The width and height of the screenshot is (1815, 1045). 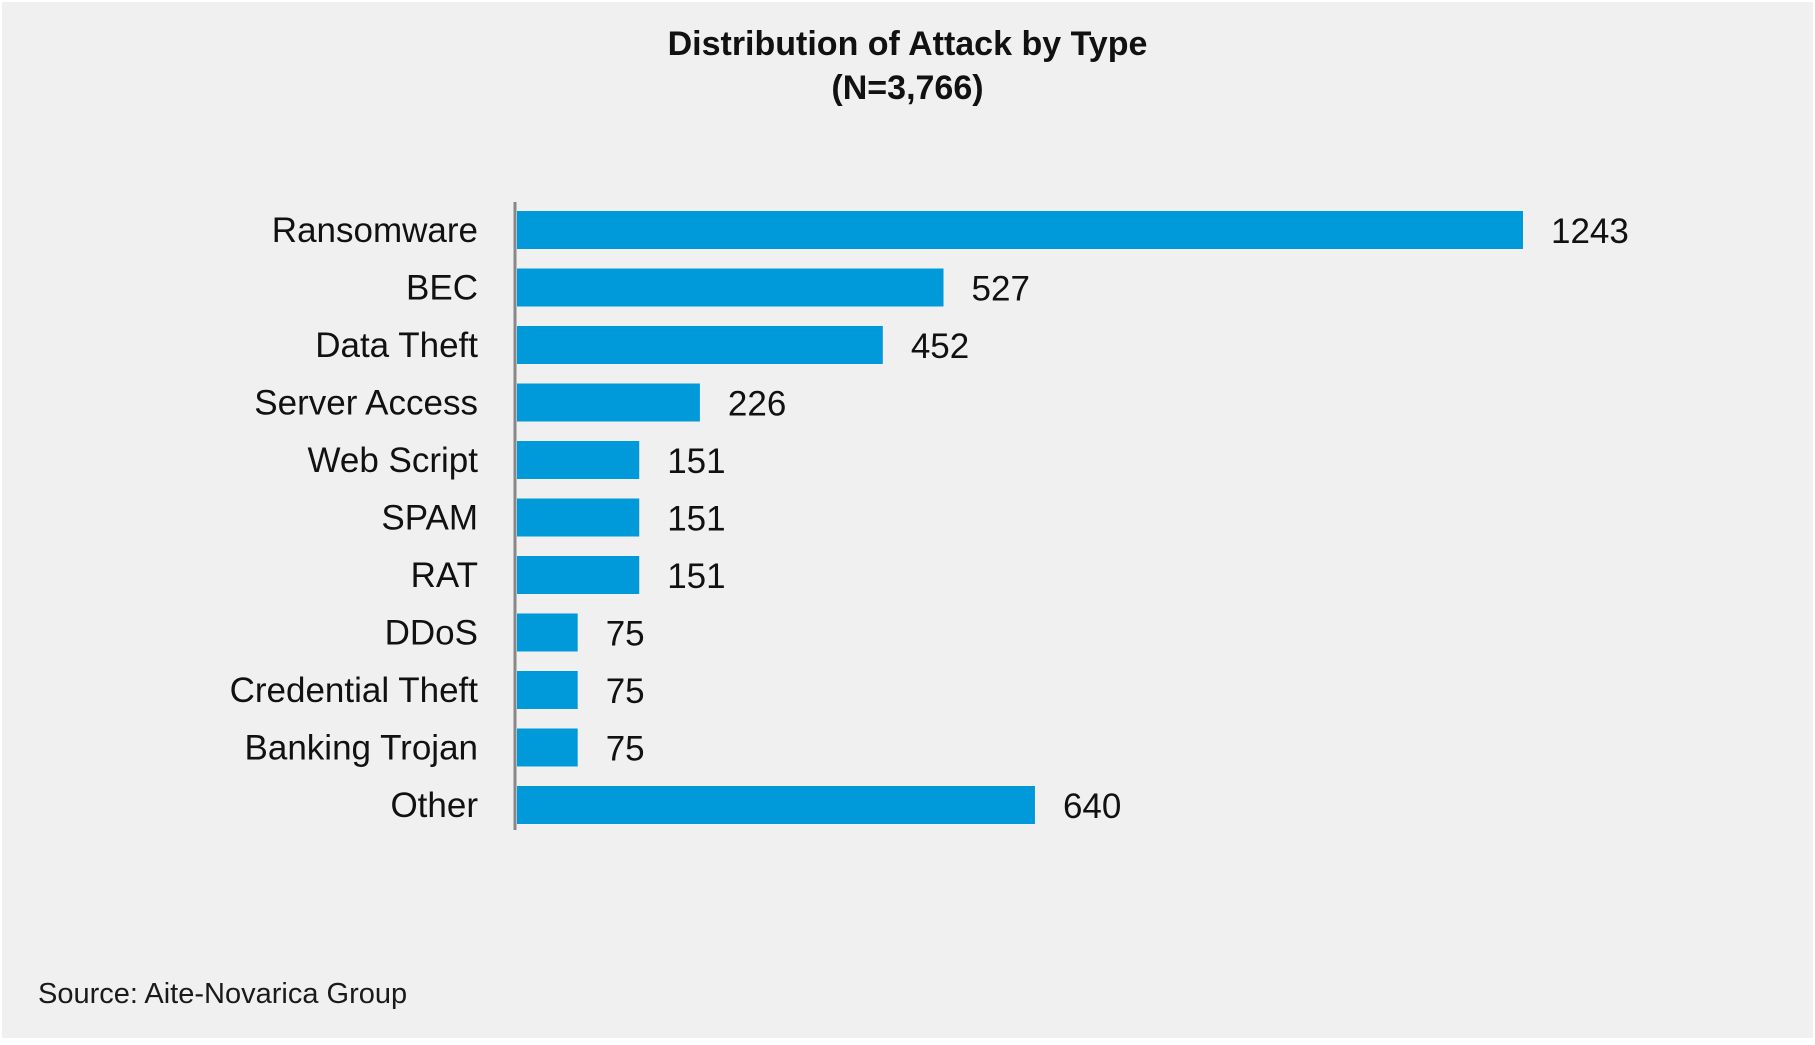 What do you see at coordinates (1001, 289) in the screenshot?
I see `data-label: 527` at bounding box center [1001, 289].